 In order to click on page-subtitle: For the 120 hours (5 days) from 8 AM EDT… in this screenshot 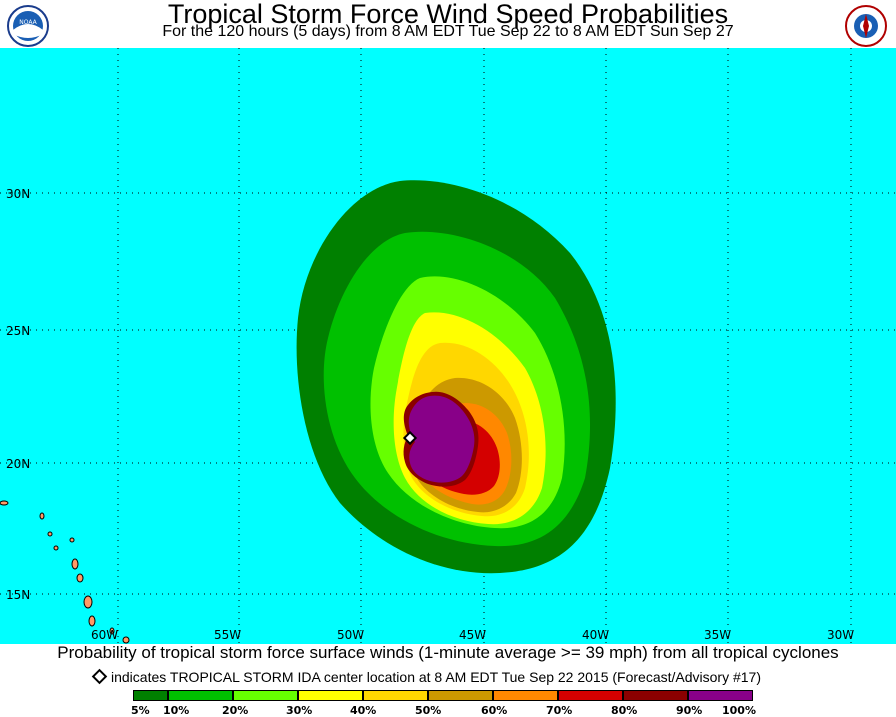, I will do `click(448, 31)`.